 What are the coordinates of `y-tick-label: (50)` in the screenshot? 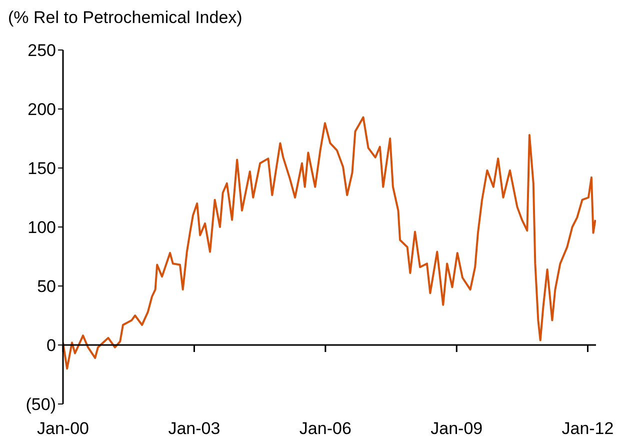 It's located at (41, 404).